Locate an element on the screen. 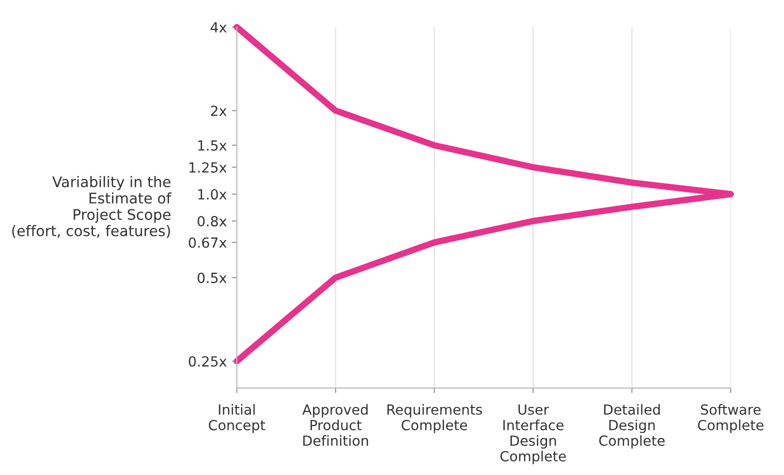 The image size is (784, 475). x-tick-label: Initial Concept is located at coordinates (237, 419).